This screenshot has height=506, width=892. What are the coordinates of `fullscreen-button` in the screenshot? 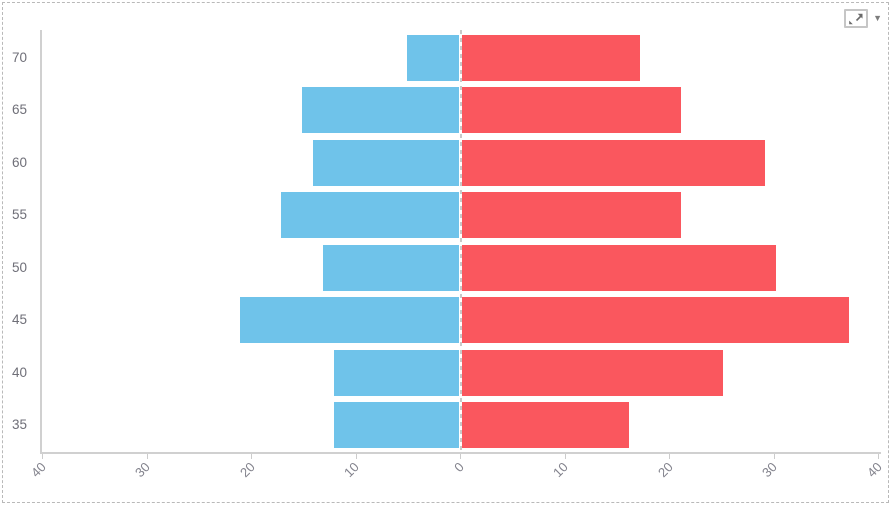 It's located at (856, 18).